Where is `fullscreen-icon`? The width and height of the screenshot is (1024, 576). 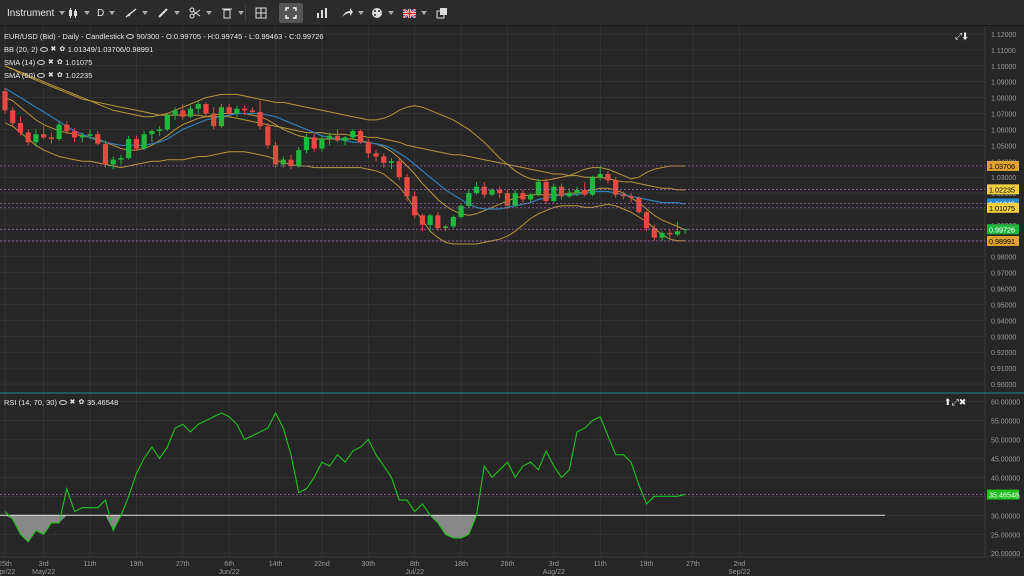 fullscreen-icon is located at coordinates (291, 13).